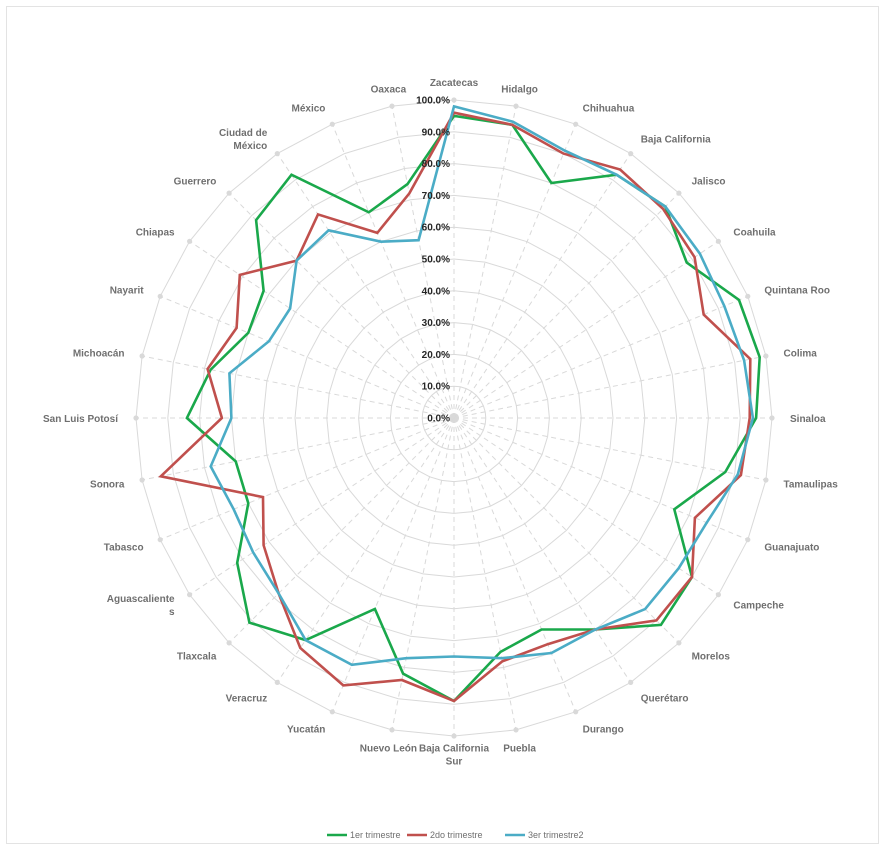 Image resolution: width=885 pixels, height=850 pixels. I want to click on category-label-line: Morelos, so click(711, 657).